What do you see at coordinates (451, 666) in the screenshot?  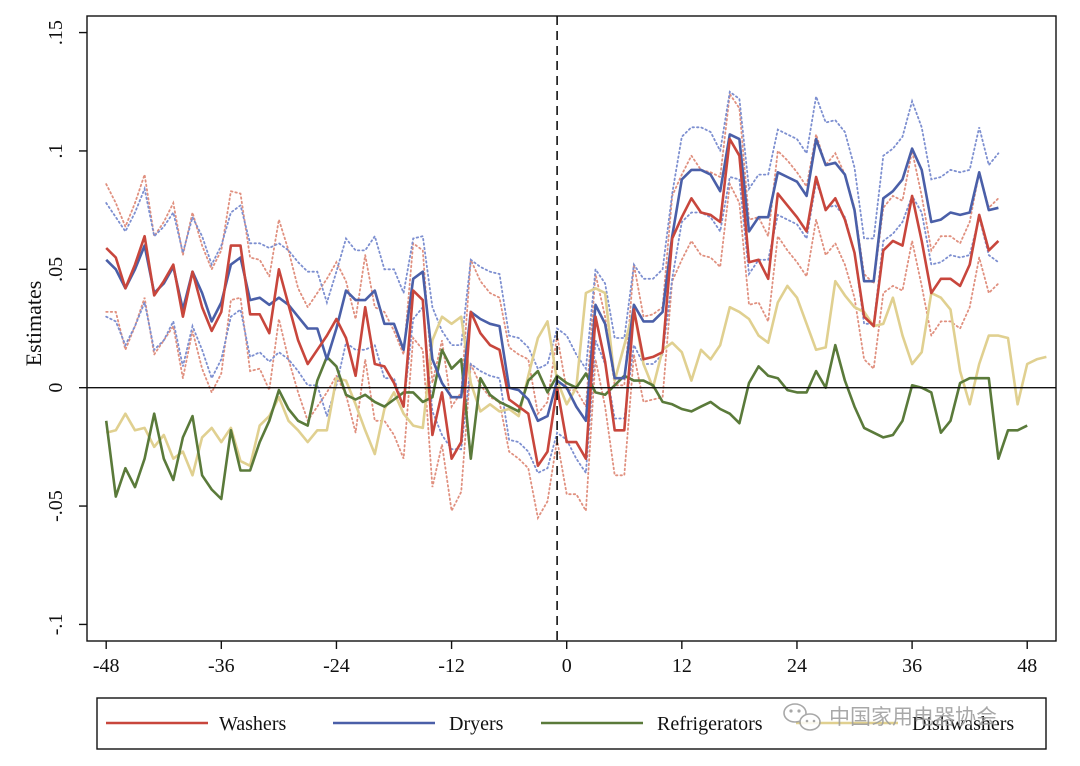 I see `x-tick-label: -12` at bounding box center [451, 666].